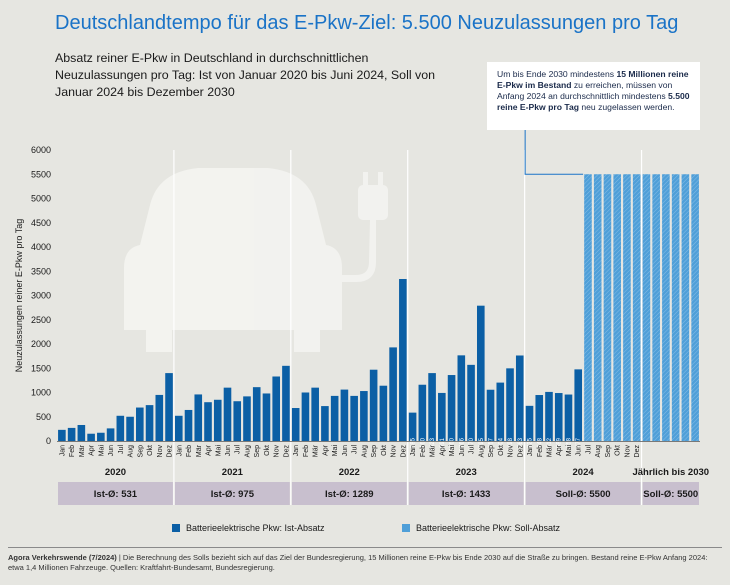 Image resolution: width=730 pixels, height=585 pixels. What do you see at coordinates (41, 223) in the screenshot?
I see `y-tick-label: 4500` at bounding box center [41, 223].